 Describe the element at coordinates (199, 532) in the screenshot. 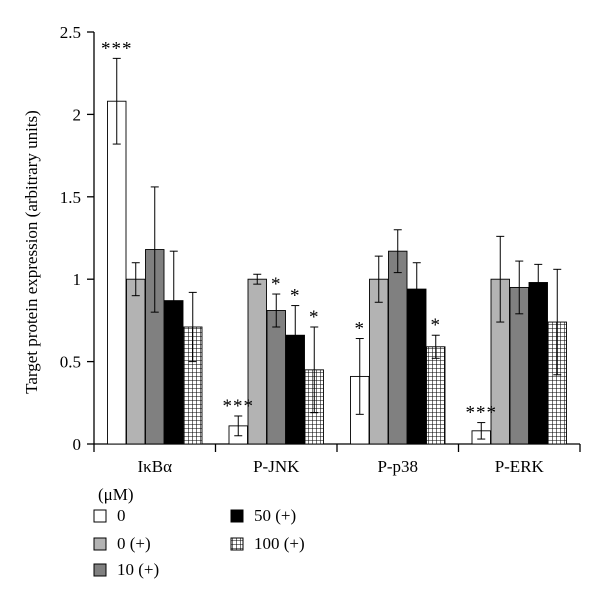

I see `legend: (μM) 0 0 (+) 10 (+) 50 (+) 100 (+)` at that location.